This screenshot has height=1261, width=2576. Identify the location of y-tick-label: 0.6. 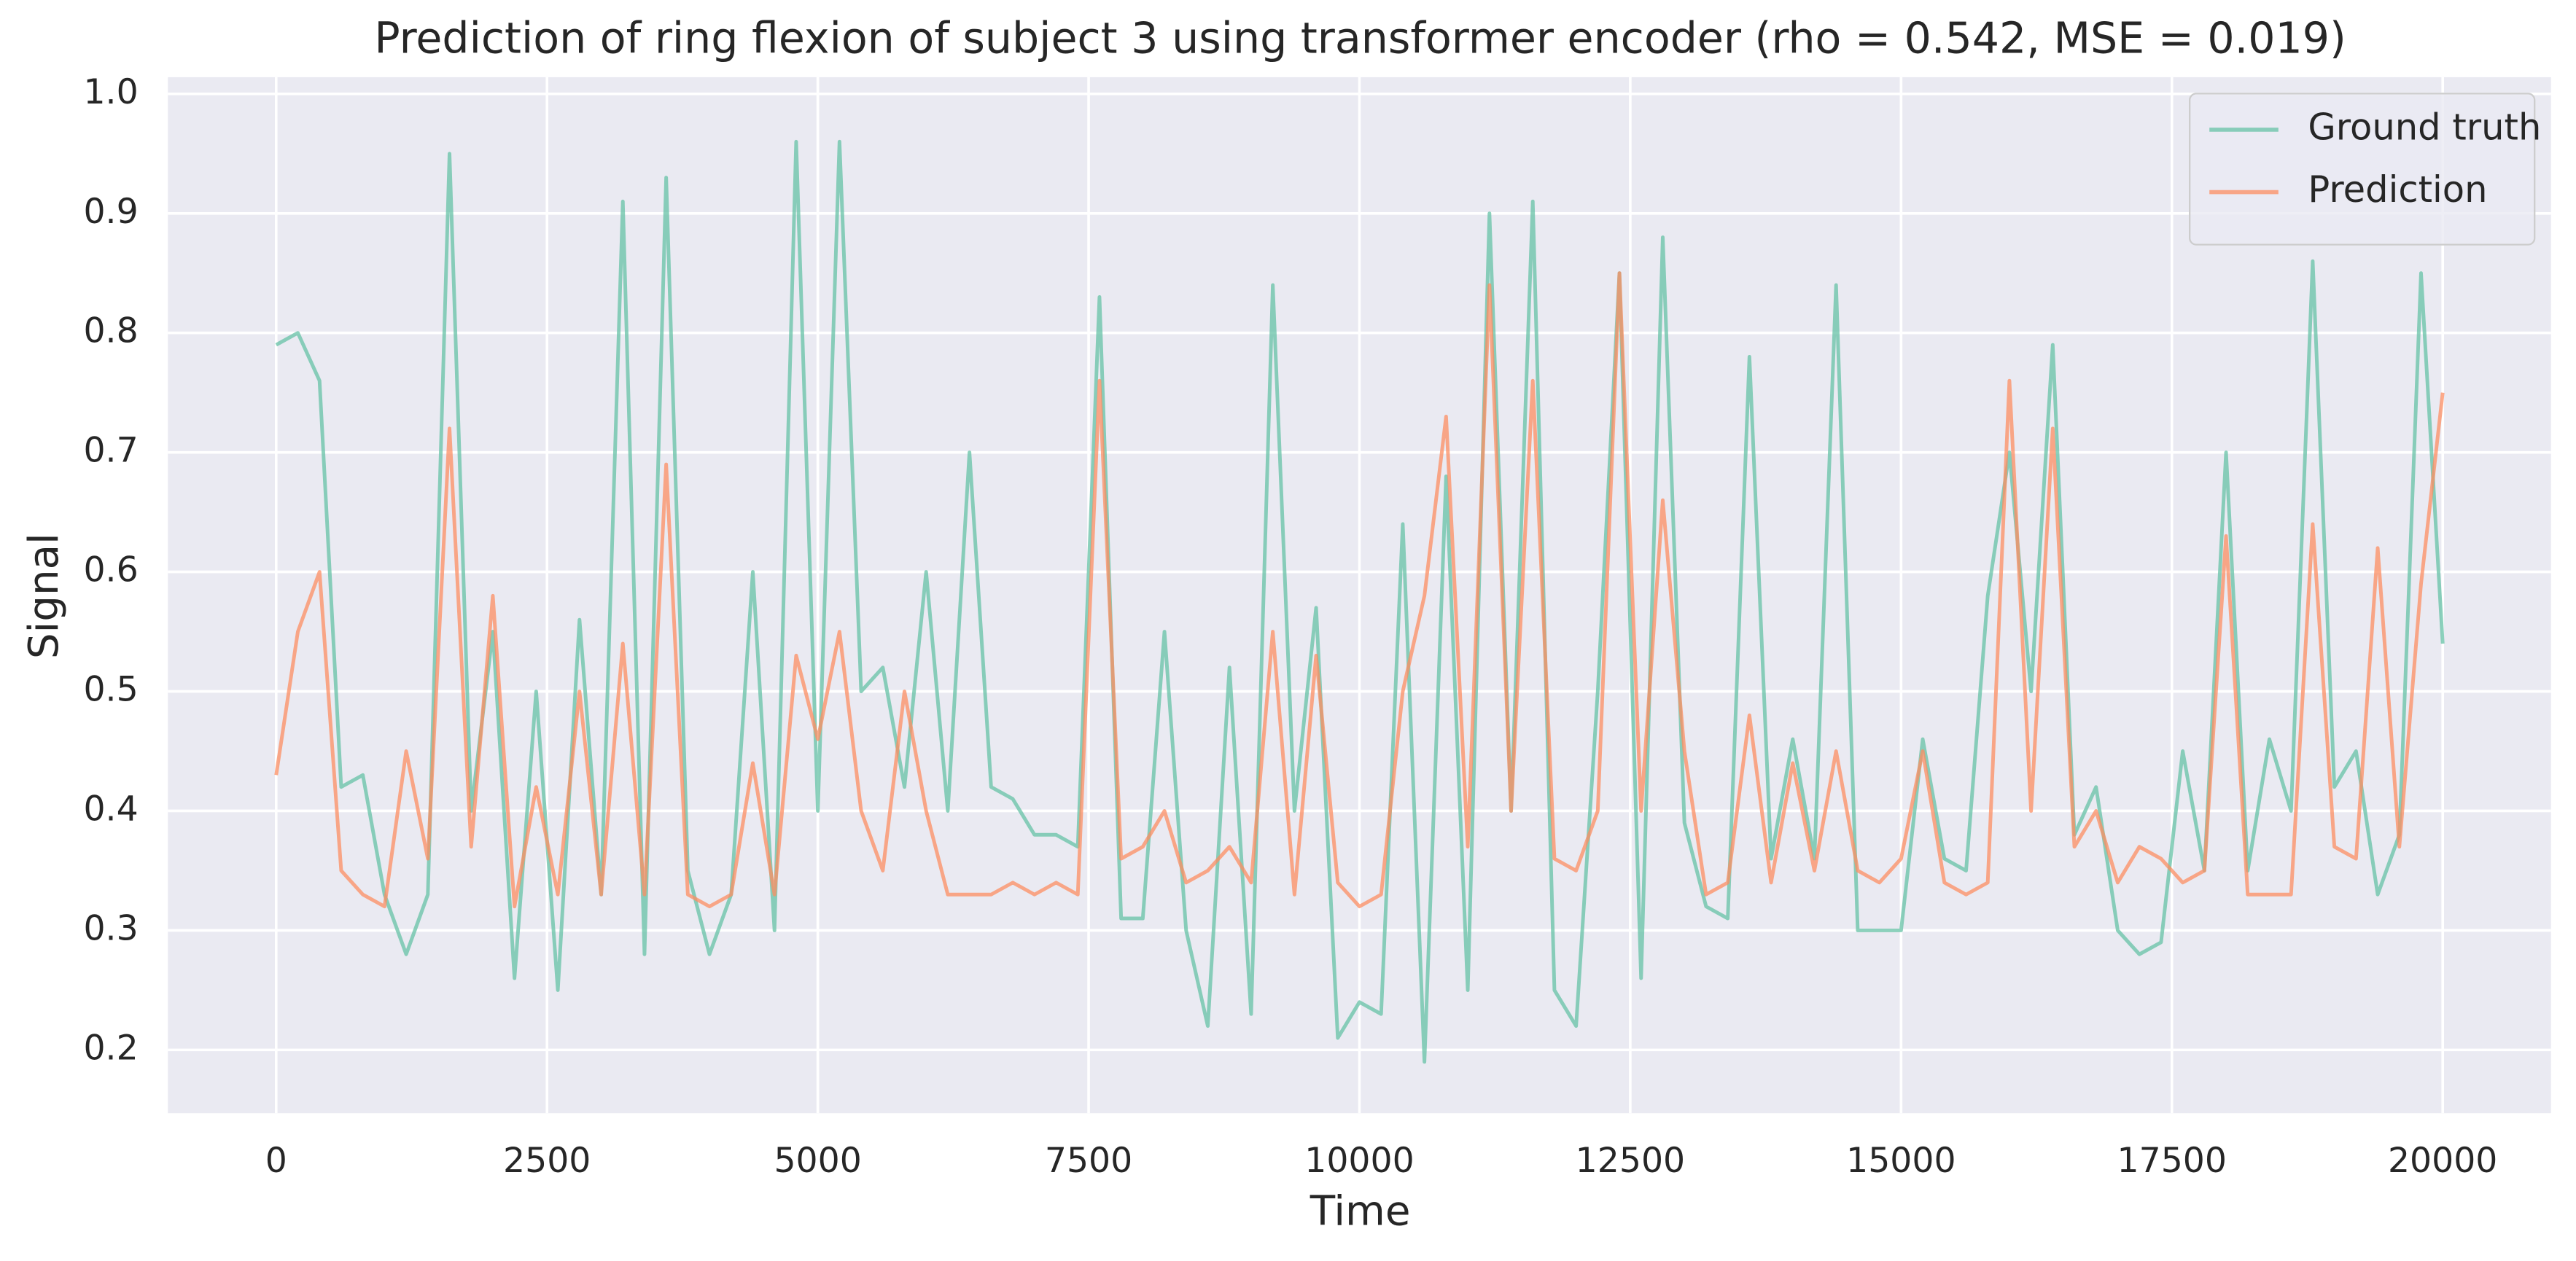
(110, 570).